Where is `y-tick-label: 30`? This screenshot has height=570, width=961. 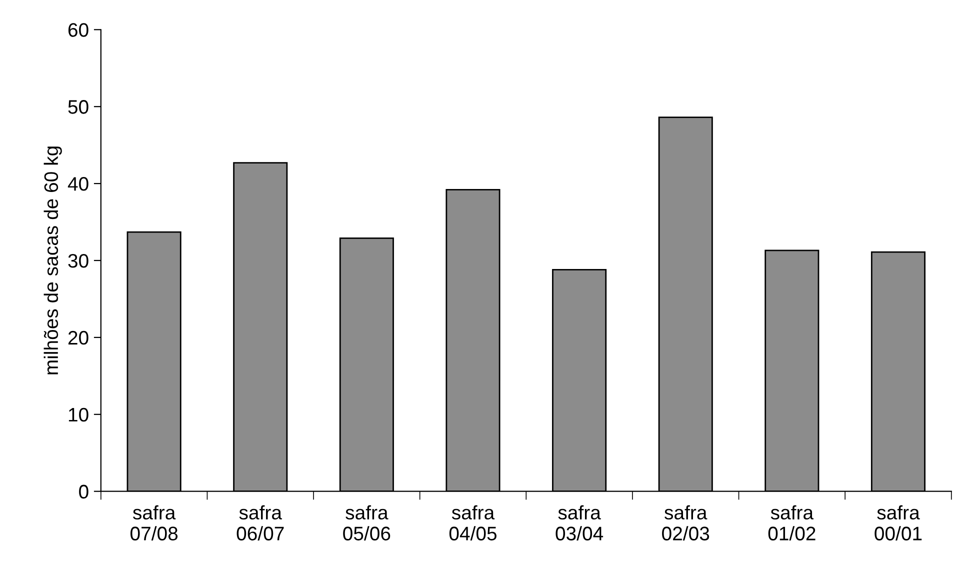 y-tick-label: 30 is located at coordinates (78, 261).